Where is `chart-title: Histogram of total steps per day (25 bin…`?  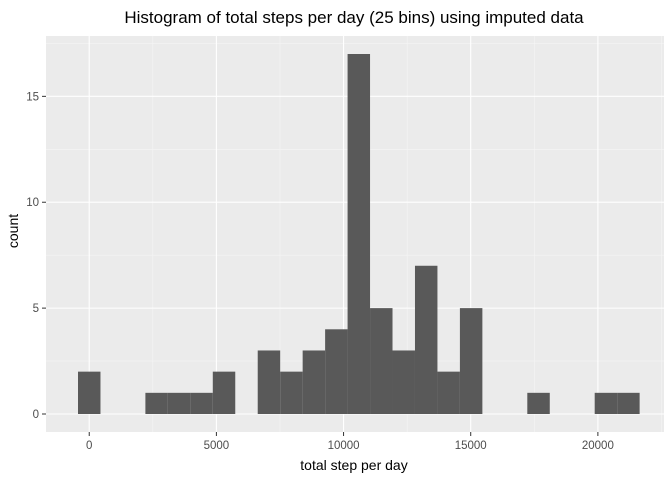 chart-title: Histogram of total steps per day (25 bin… is located at coordinates (354, 17).